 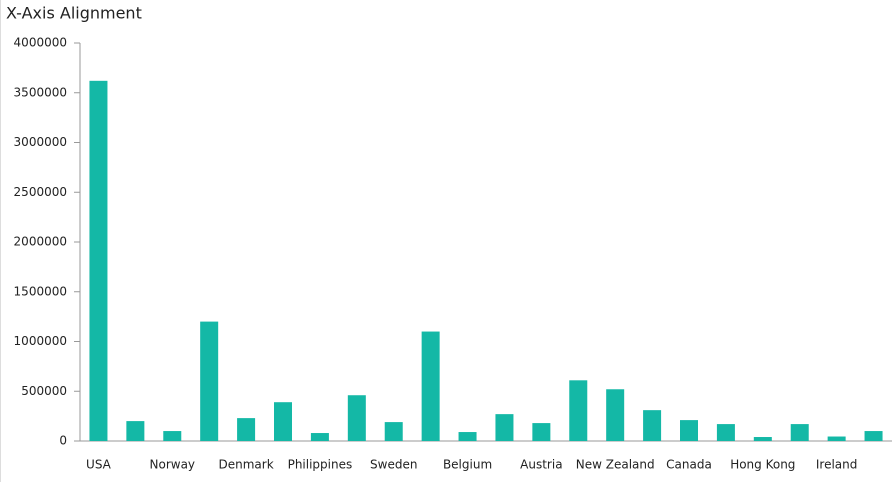 What do you see at coordinates (393, 465) in the screenshot?
I see `x-tick-label: Sweden` at bounding box center [393, 465].